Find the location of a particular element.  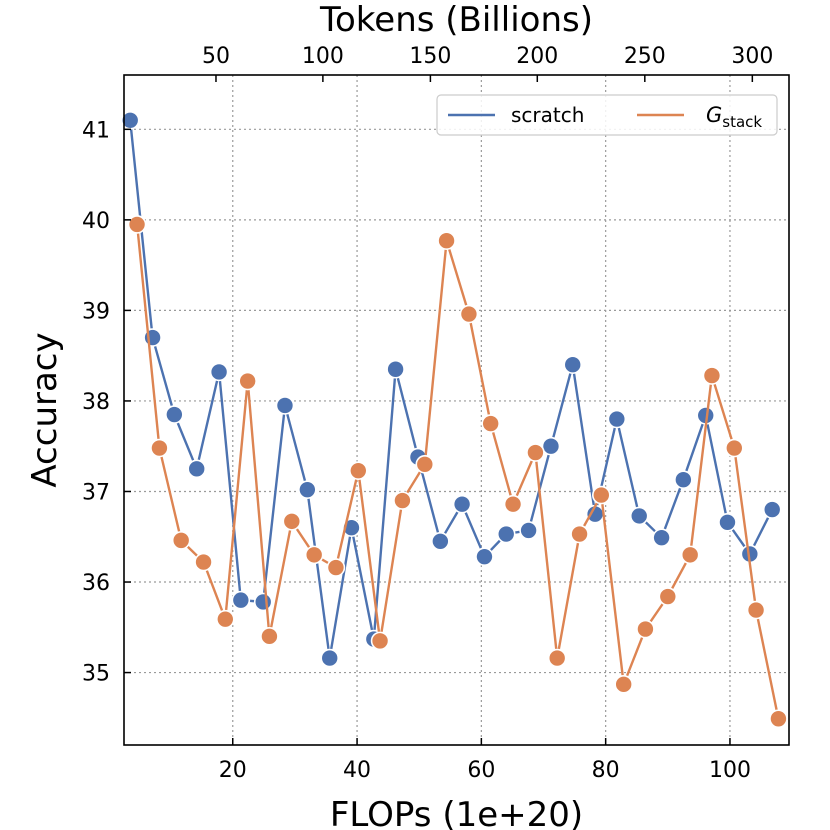

x-axis-title: FLOPs (1e+20) is located at coordinates (456, 812).